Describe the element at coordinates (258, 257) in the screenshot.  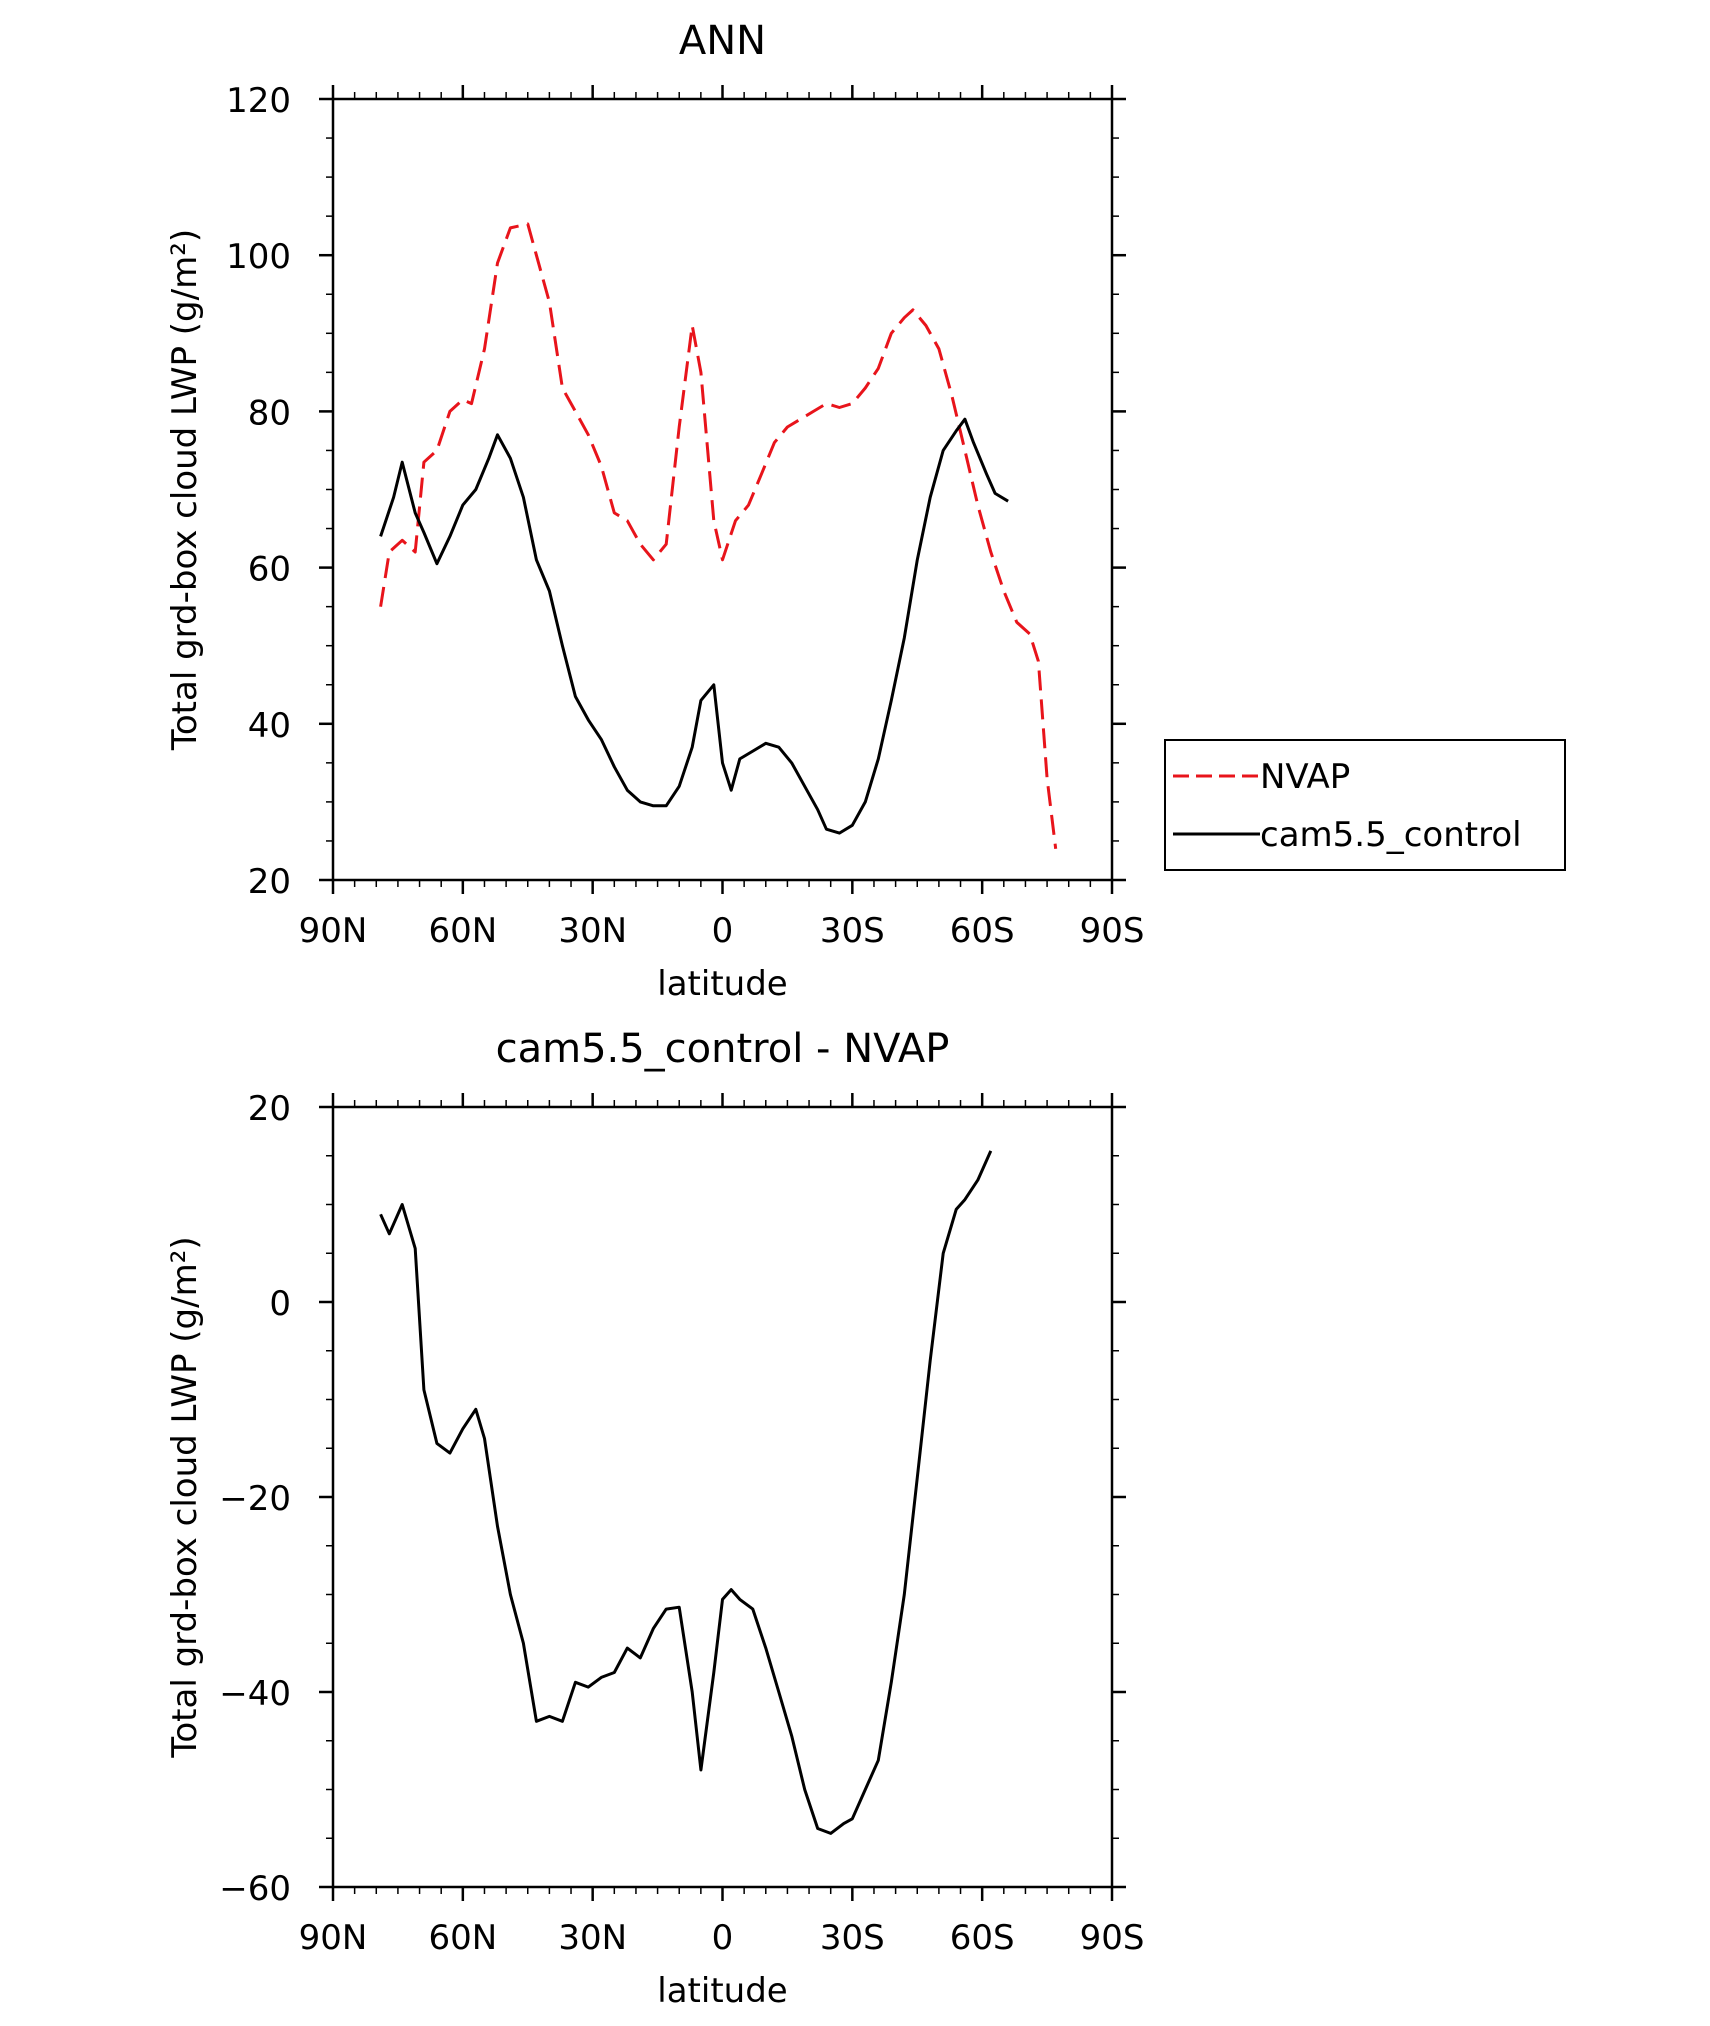
I see `y-tick-label: 100` at that location.